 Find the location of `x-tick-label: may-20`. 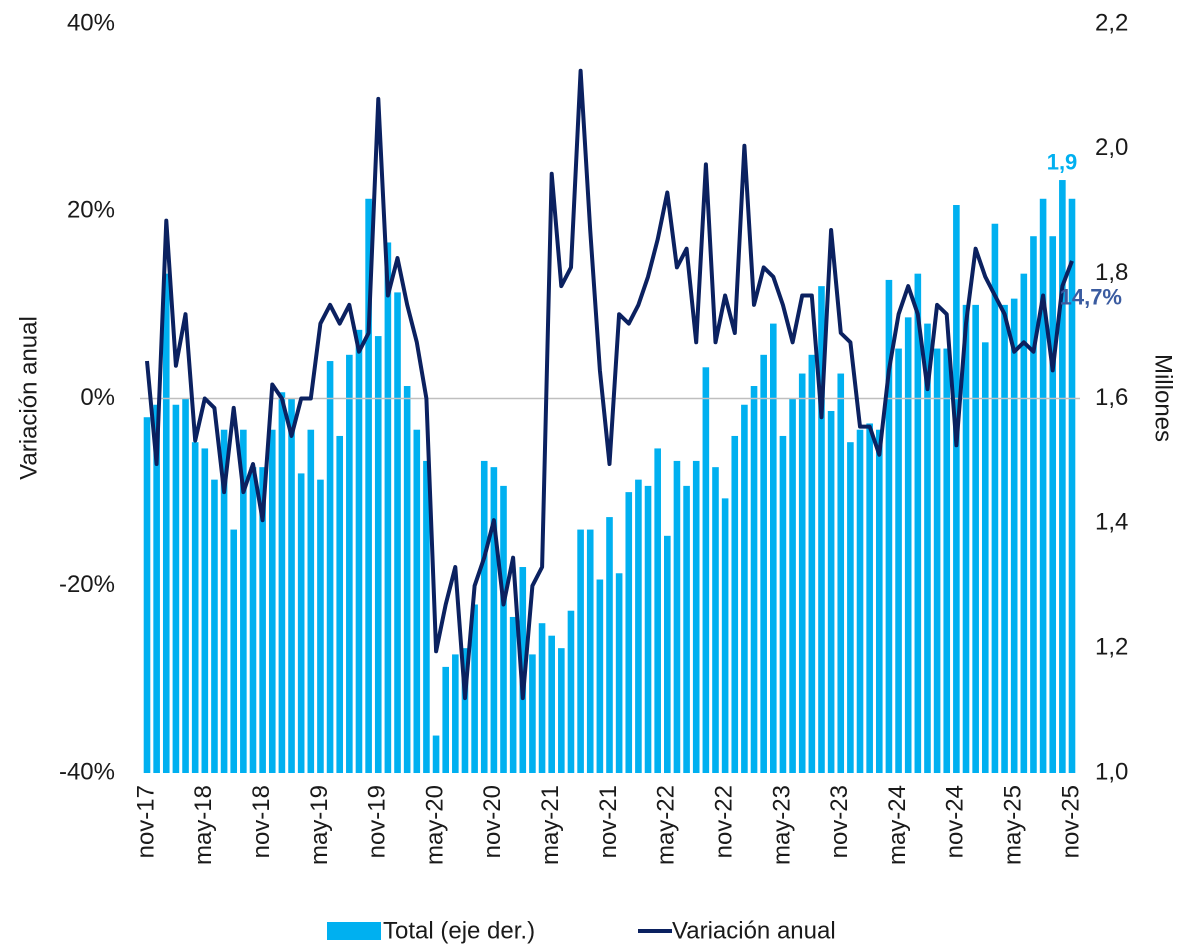

x-tick-label: may-20 is located at coordinates (434, 825).